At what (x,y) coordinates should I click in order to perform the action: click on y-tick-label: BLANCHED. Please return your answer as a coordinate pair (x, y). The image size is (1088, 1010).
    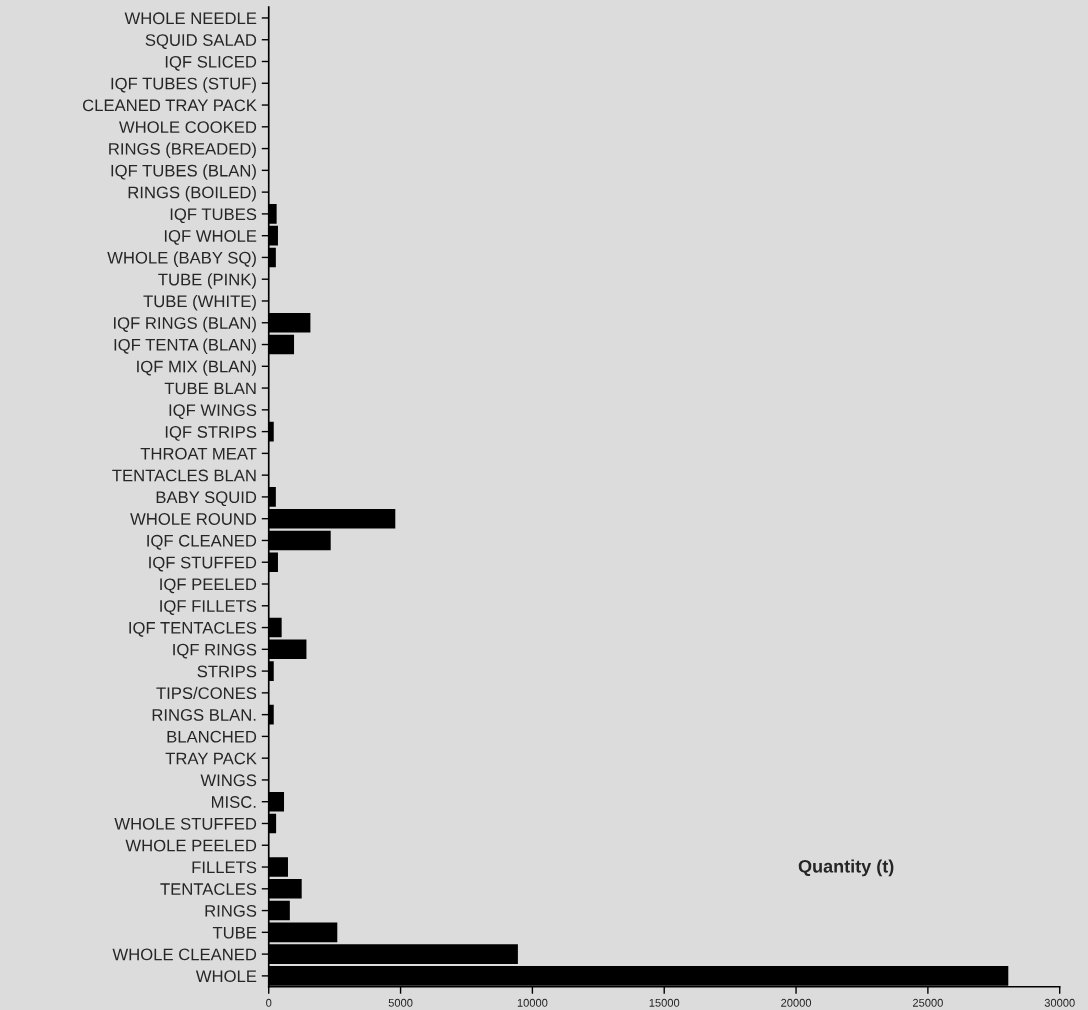
    Looking at the image, I should click on (212, 736).